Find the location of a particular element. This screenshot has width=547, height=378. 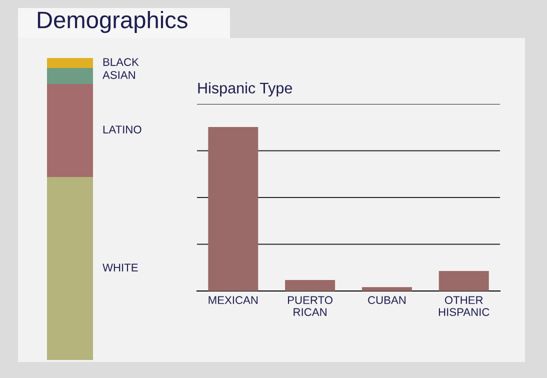

chart-title: Demographics is located at coordinates (113, 21).